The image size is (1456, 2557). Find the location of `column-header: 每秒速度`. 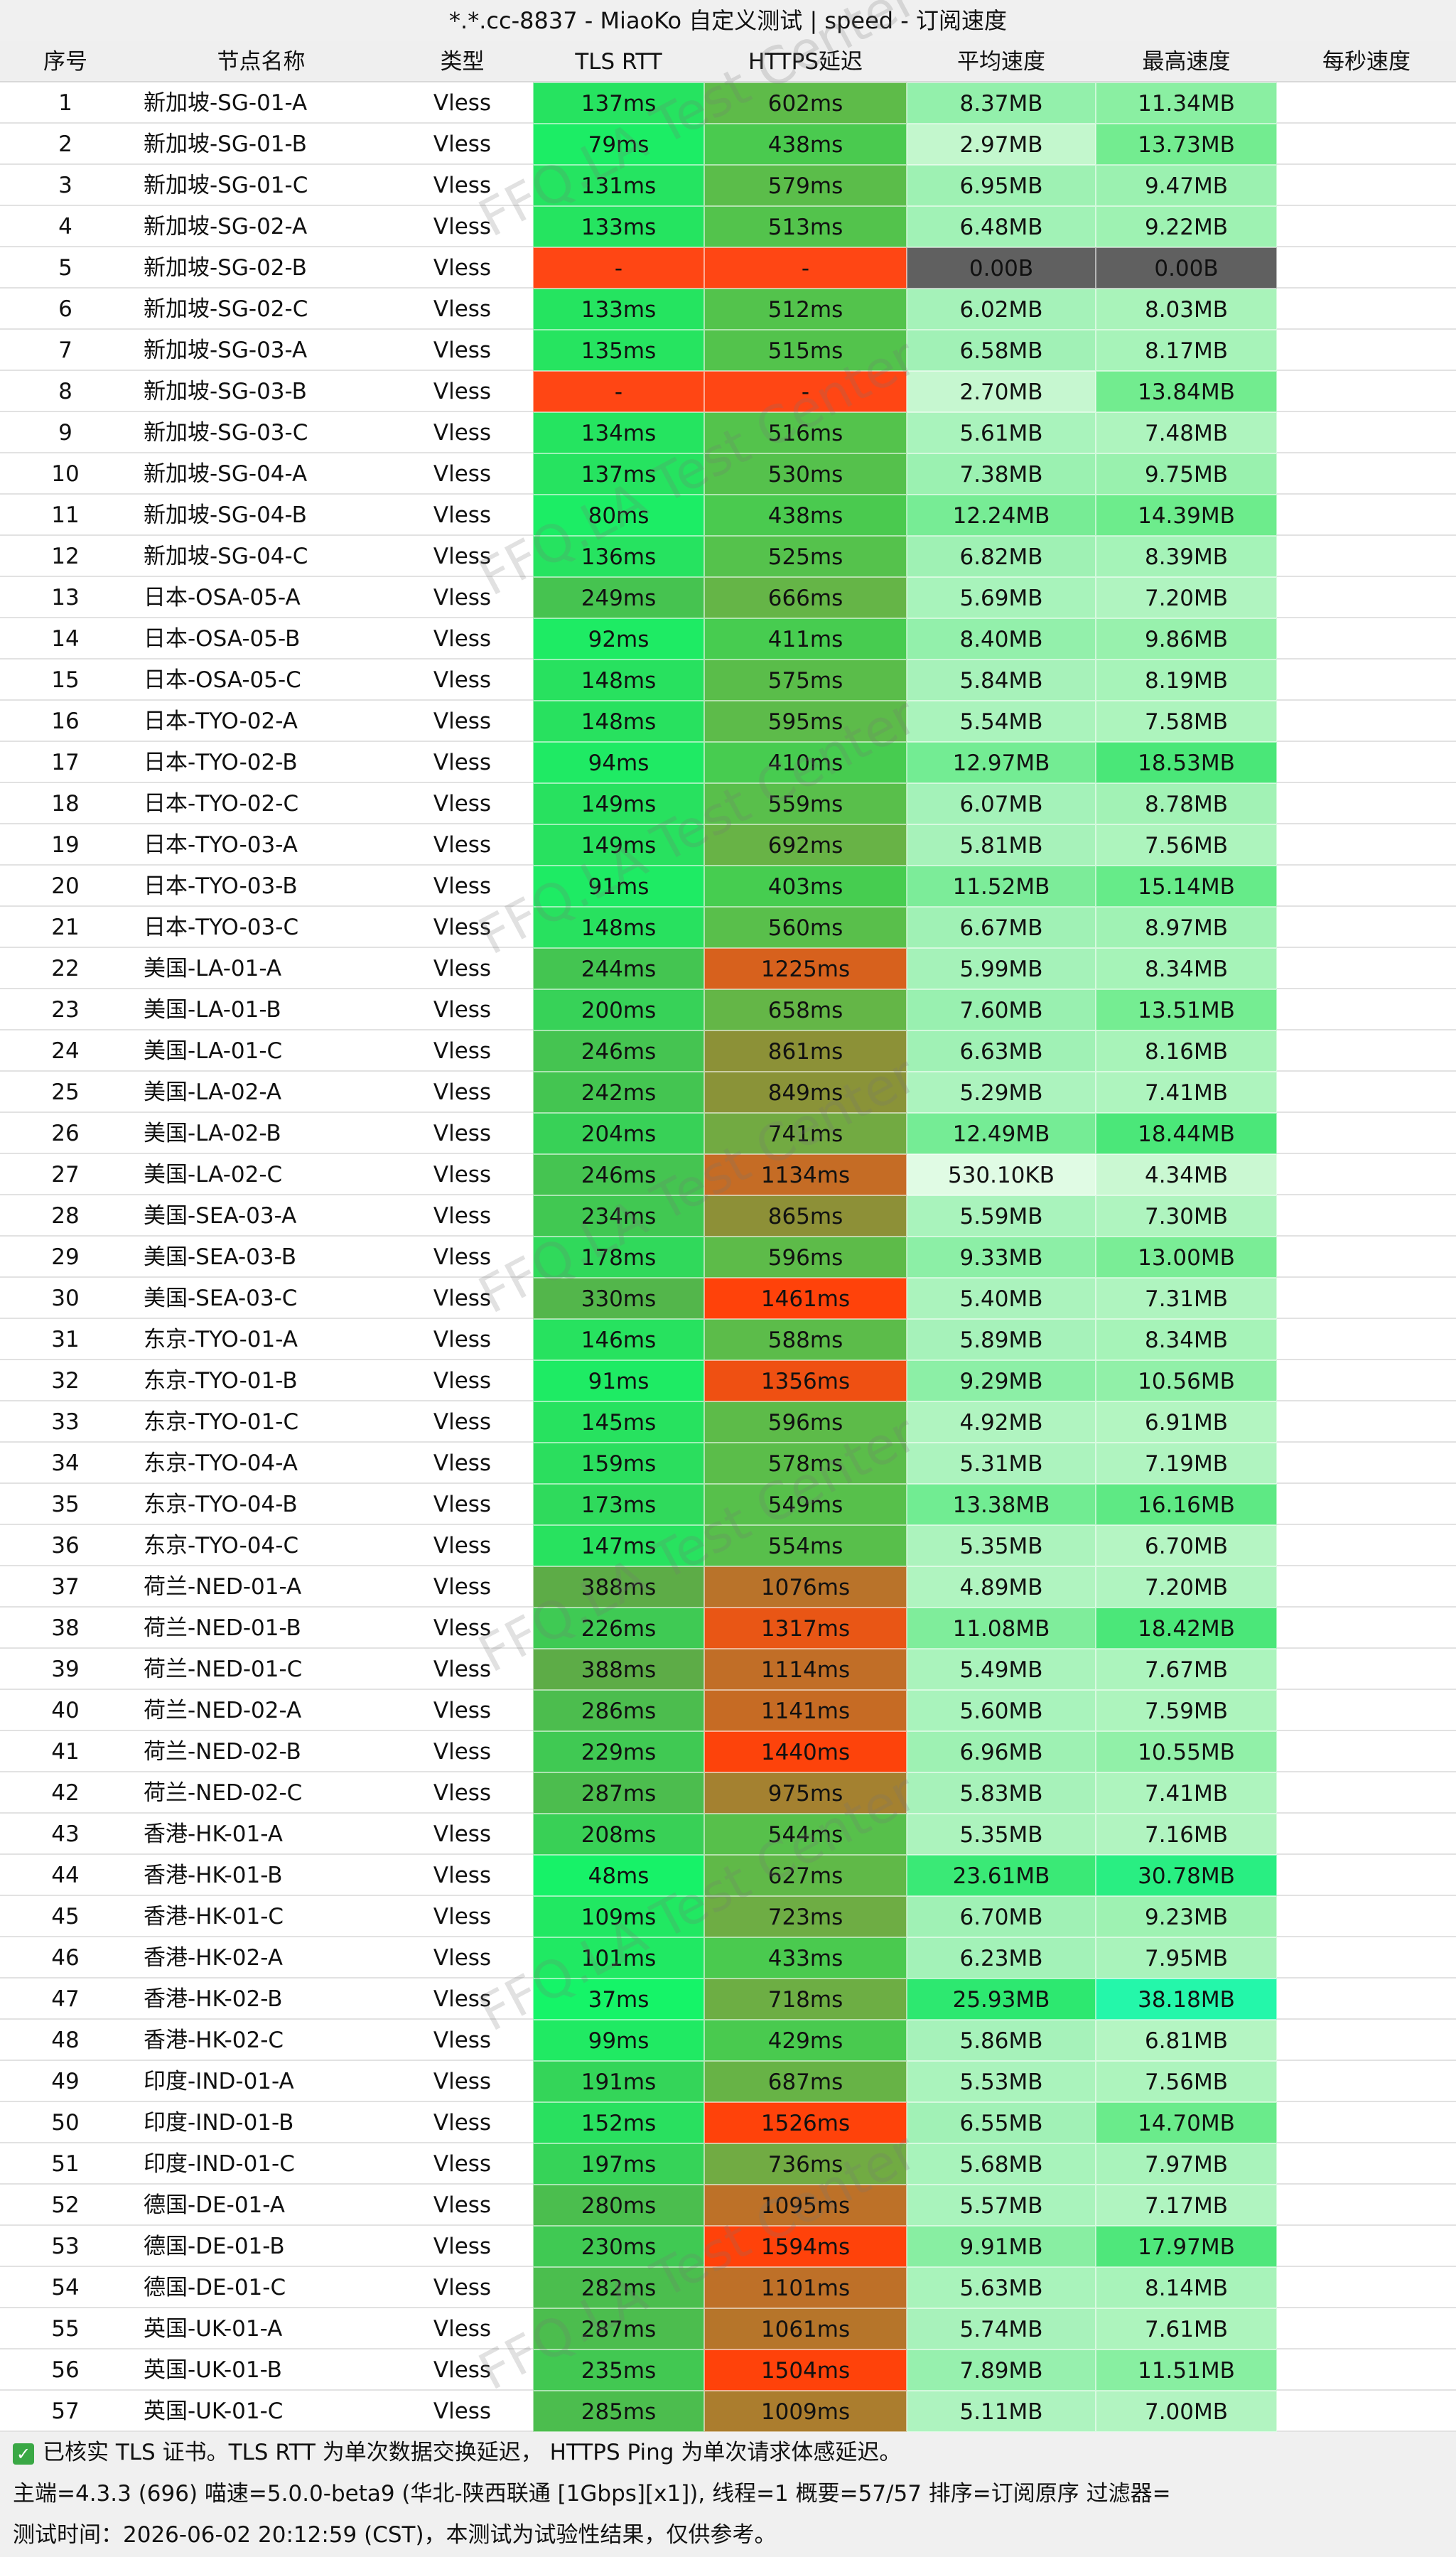

column-header: 每秒速度 is located at coordinates (1367, 61).